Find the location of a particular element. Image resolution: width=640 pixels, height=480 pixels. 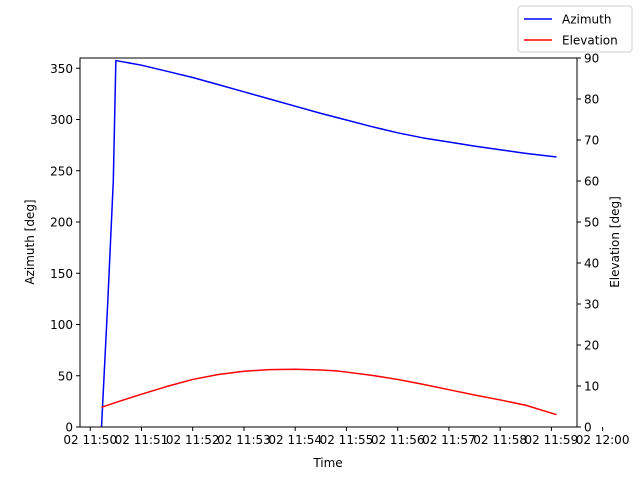

legend-azimuth-label: Azimuth is located at coordinates (586, 20).